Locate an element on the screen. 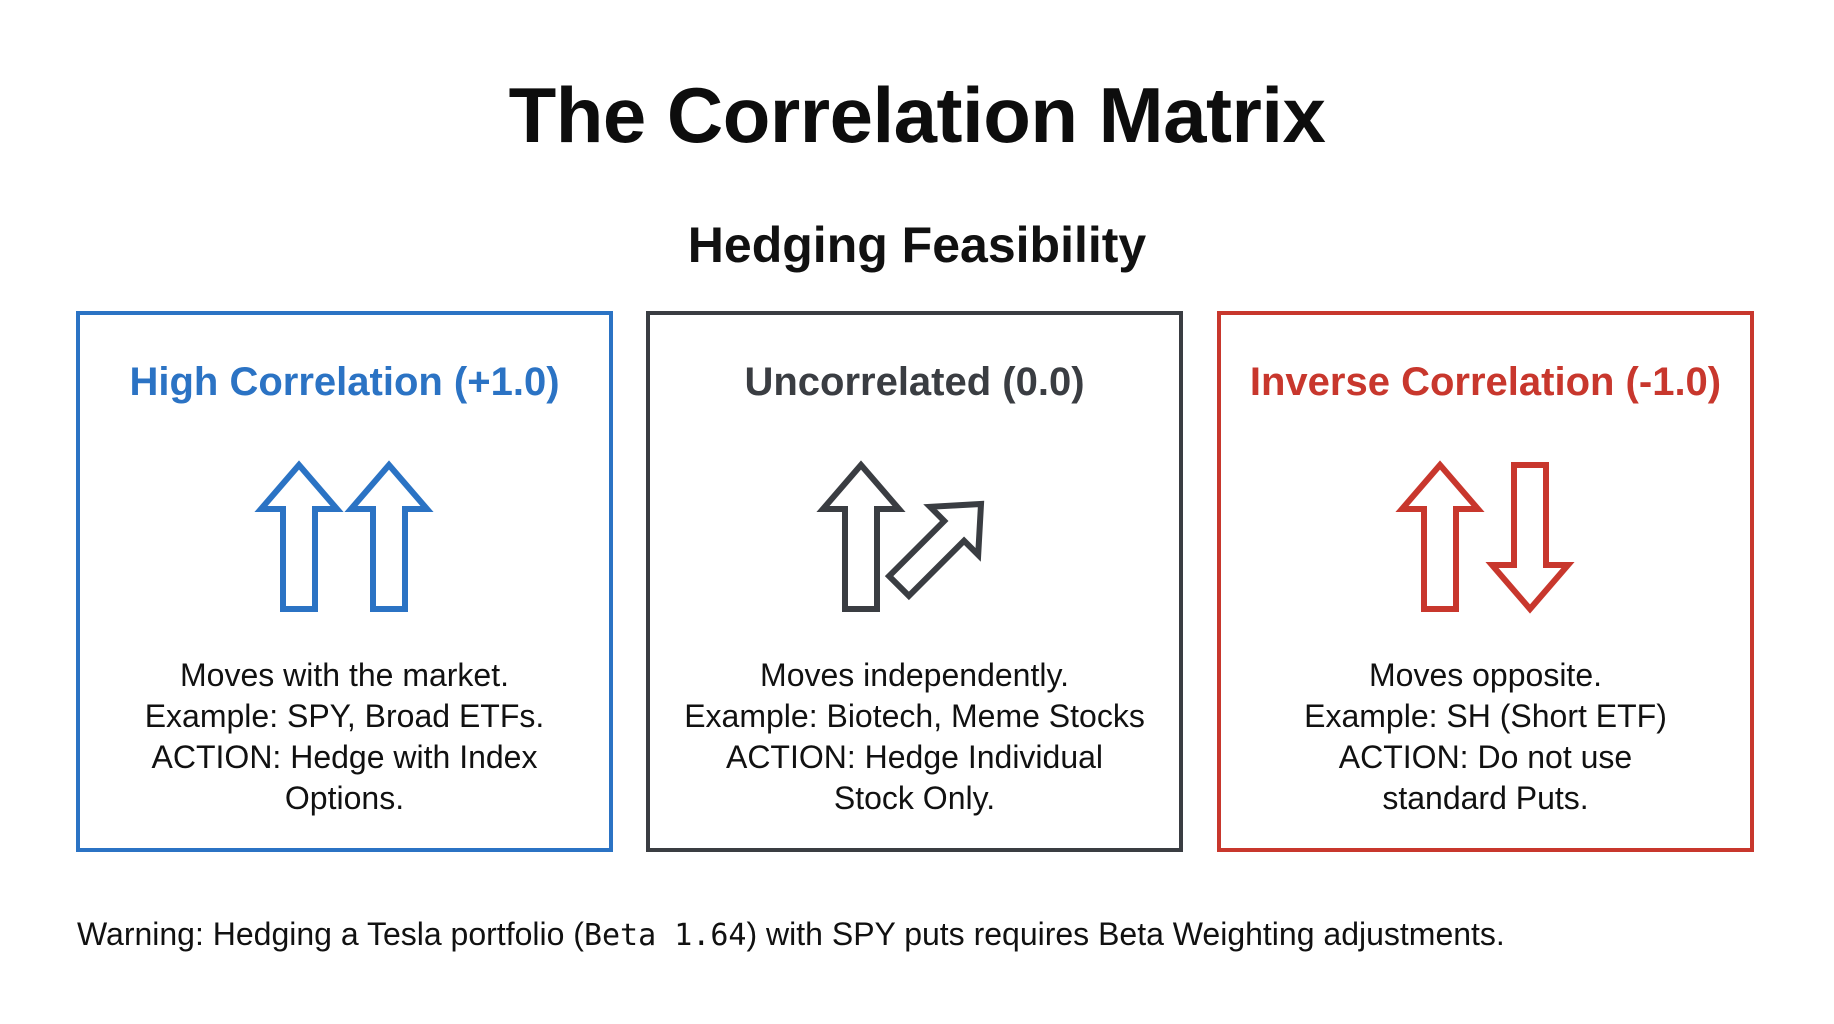  description-line: standard Puts. is located at coordinates (1485, 798).